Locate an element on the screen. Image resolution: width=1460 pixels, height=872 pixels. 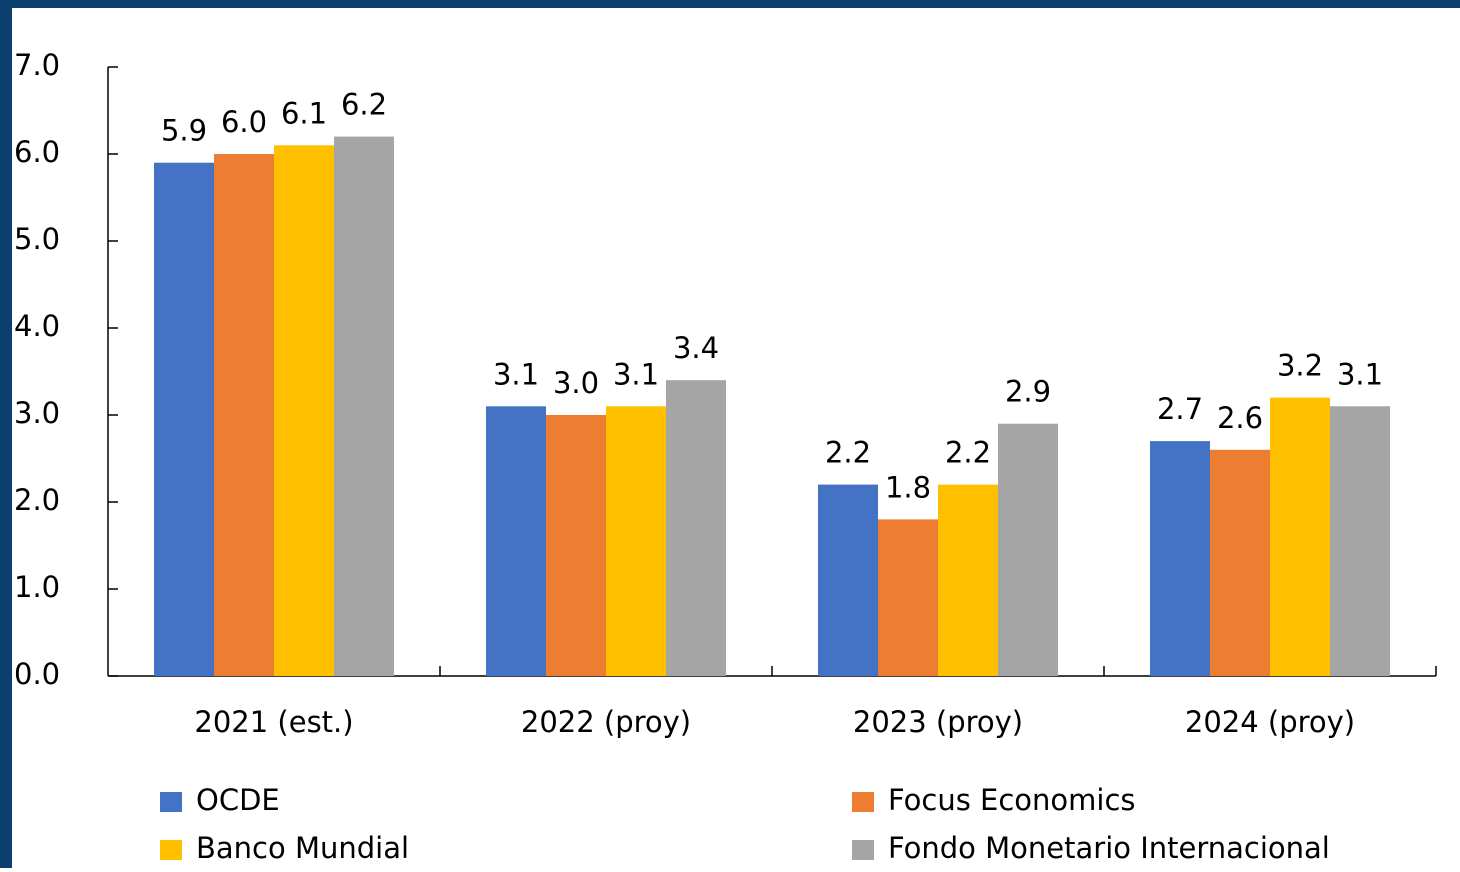
data-label: 5.9 is located at coordinates (184, 131).